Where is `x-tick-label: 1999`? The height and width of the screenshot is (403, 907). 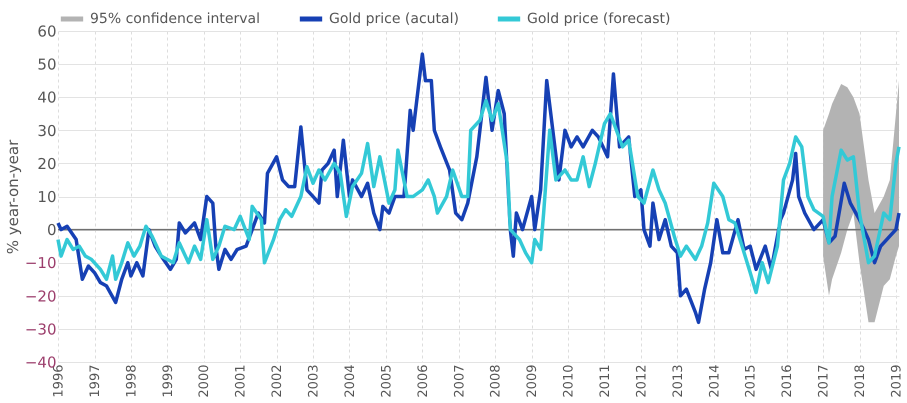
x-tick-label: 1999 is located at coordinates (168, 381).